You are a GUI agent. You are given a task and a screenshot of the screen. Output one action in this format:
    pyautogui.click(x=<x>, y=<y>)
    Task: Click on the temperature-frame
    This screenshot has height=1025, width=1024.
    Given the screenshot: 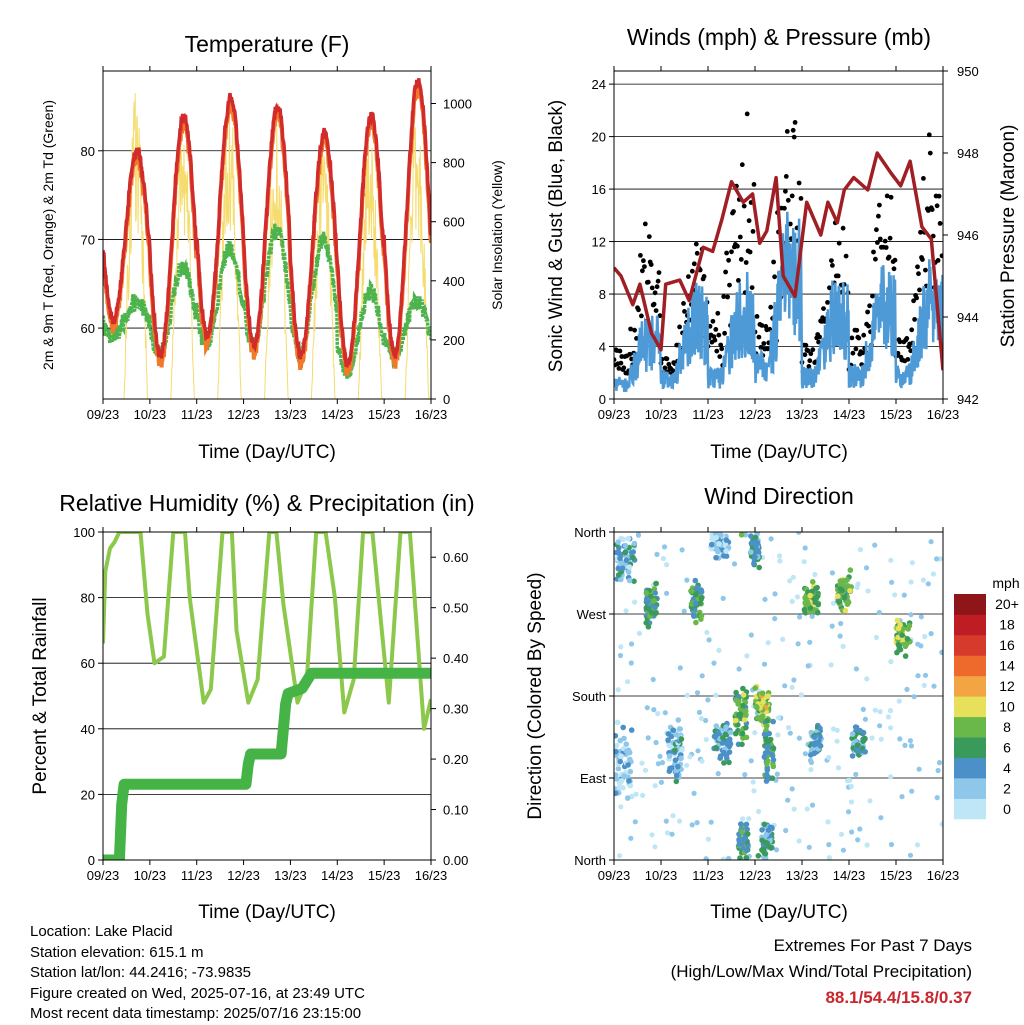 What is the action you would take?
    pyautogui.click(x=267, y=235)
    